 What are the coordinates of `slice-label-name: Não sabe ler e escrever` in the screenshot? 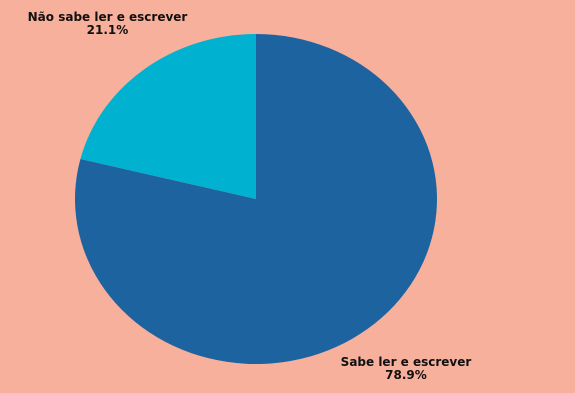 It's located at (107, 17).